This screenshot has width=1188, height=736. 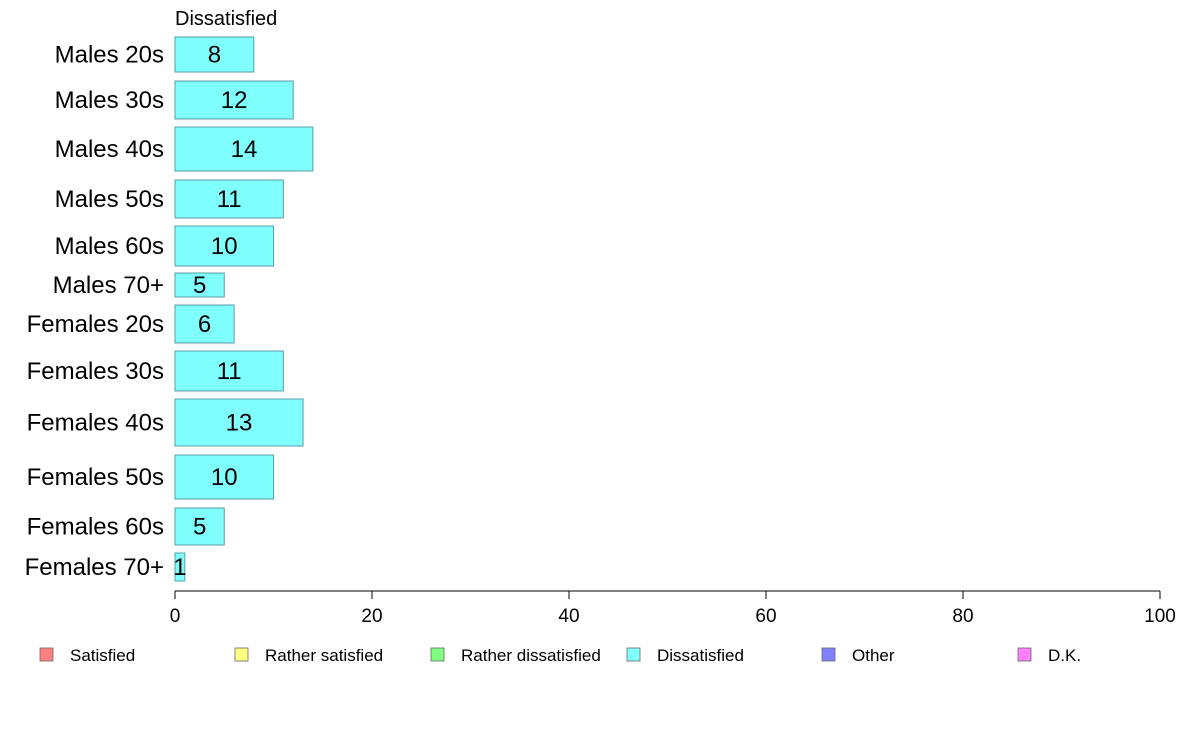 I want to click on bar-value-label: 1, so click(x=179, y=567).